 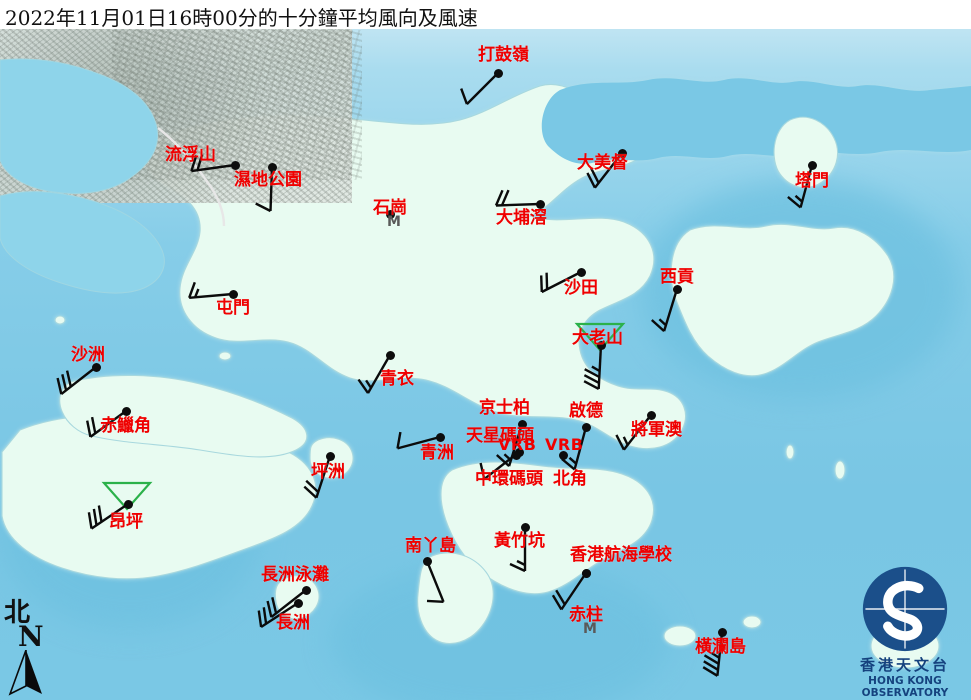 What do you see at coordinates (812, 181) in the screenshot?
I see `station-label: 塔門` at bounding box center [812, 181].